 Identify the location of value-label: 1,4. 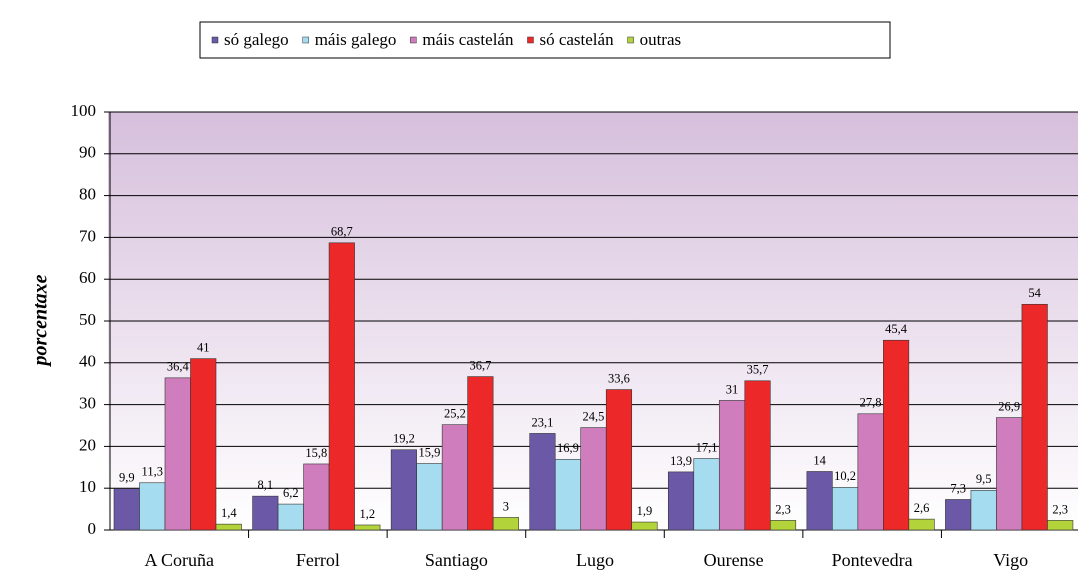
(229, 513).